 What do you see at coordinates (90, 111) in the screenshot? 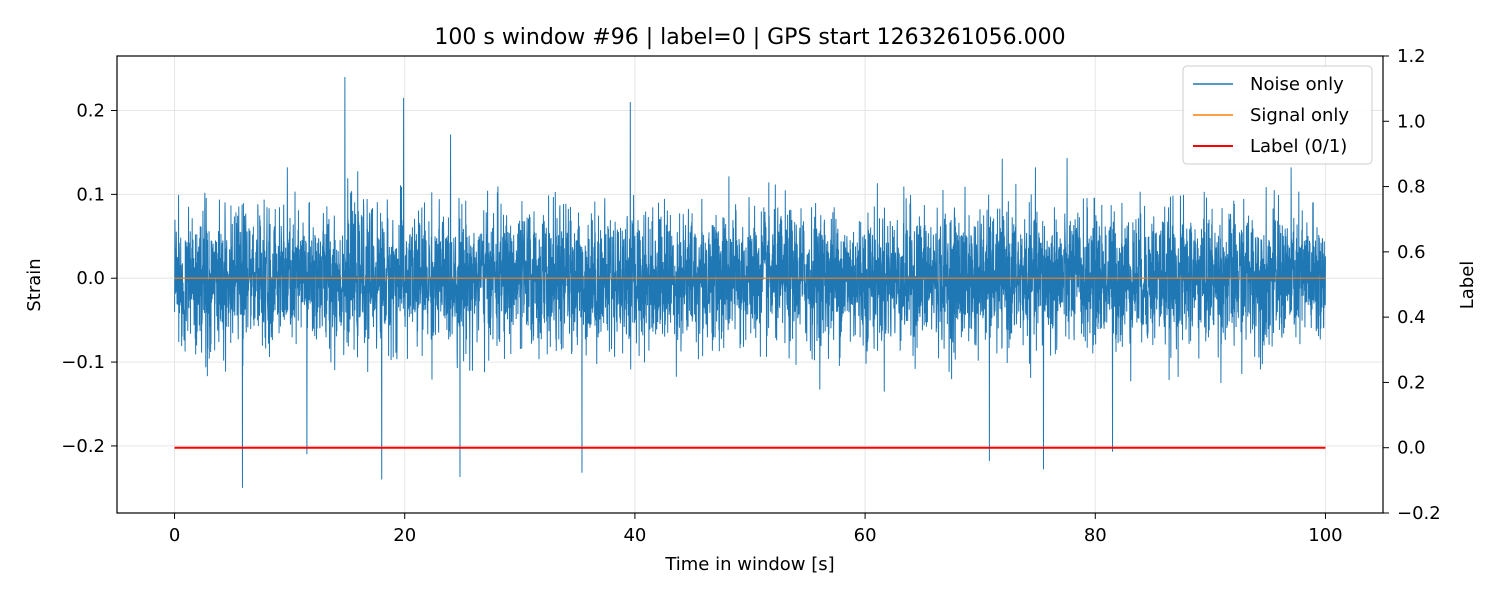
I see `y-tick-label: 0.2` at bounding box center [90, 111].